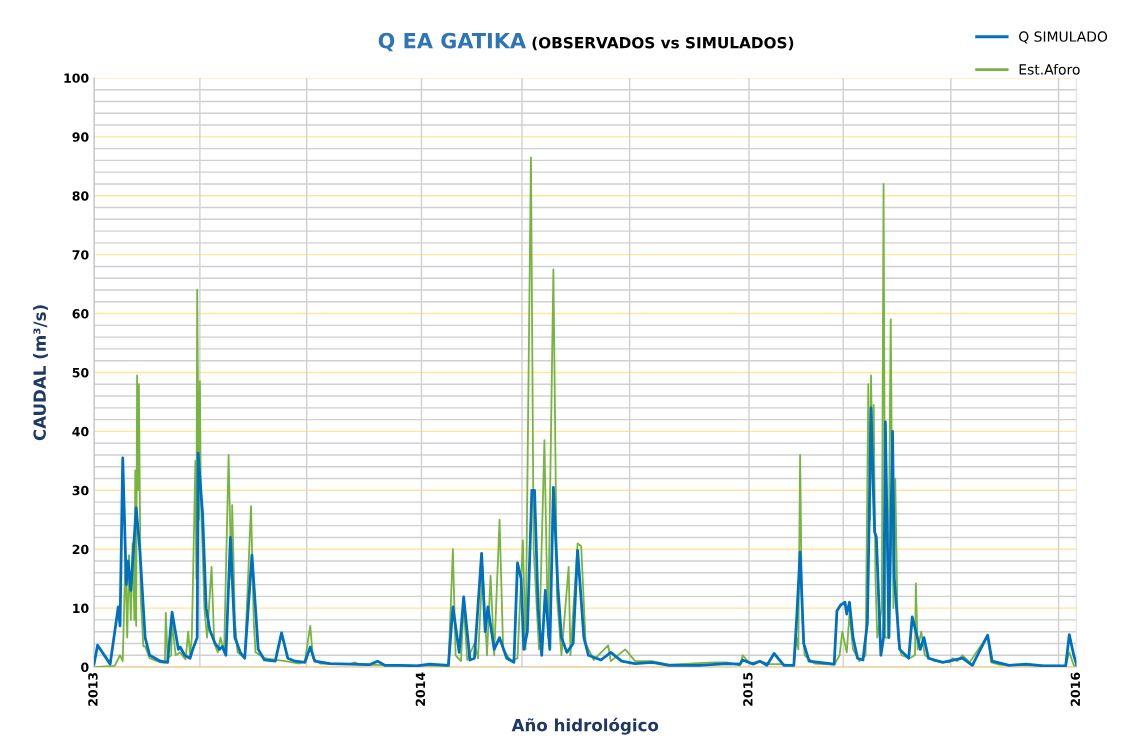 Image resolution: width=1126 pixels, height=742 pixels. What do you see at coordinates (80, 490) in the screenshot?
I see `y-tick-label: 30` at bounding box center [80, 490].